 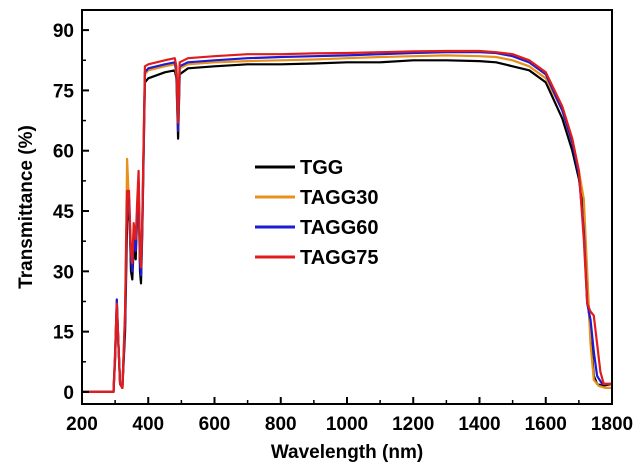 I want to click on y-tick-label: 60, so click(x=63, y=152).